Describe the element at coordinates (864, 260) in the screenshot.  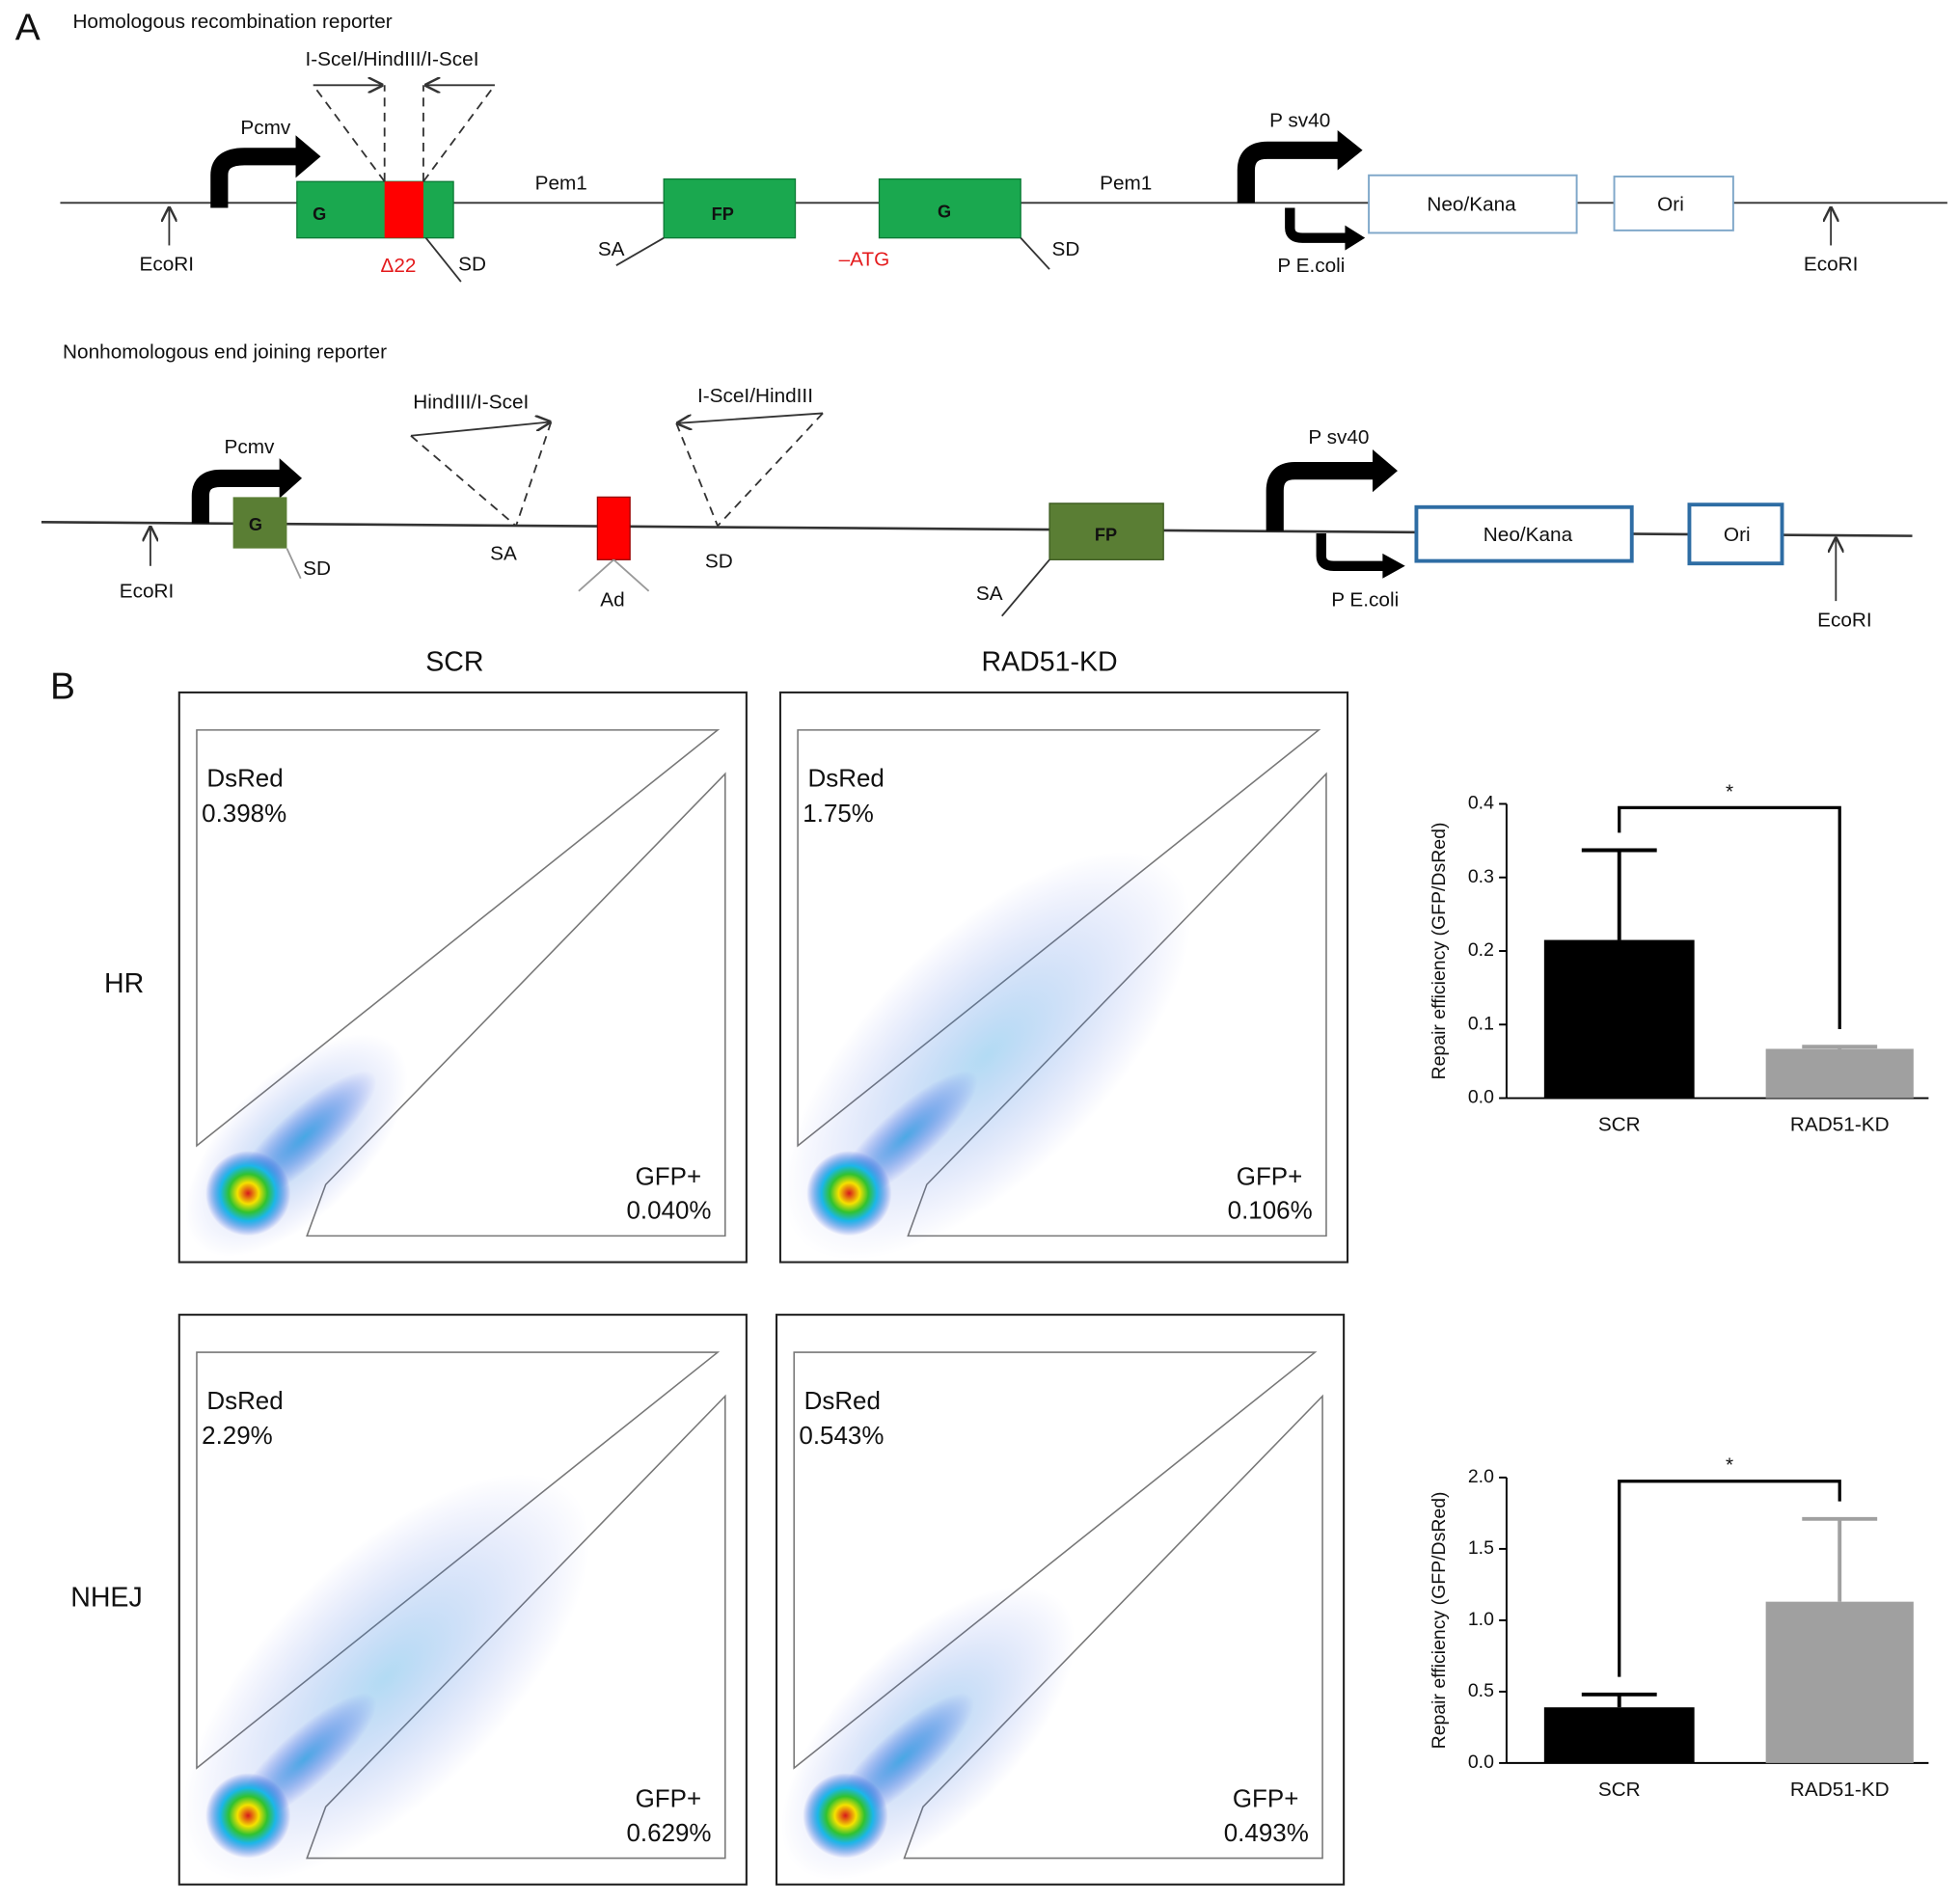
I see `label: –ATG` at that location.